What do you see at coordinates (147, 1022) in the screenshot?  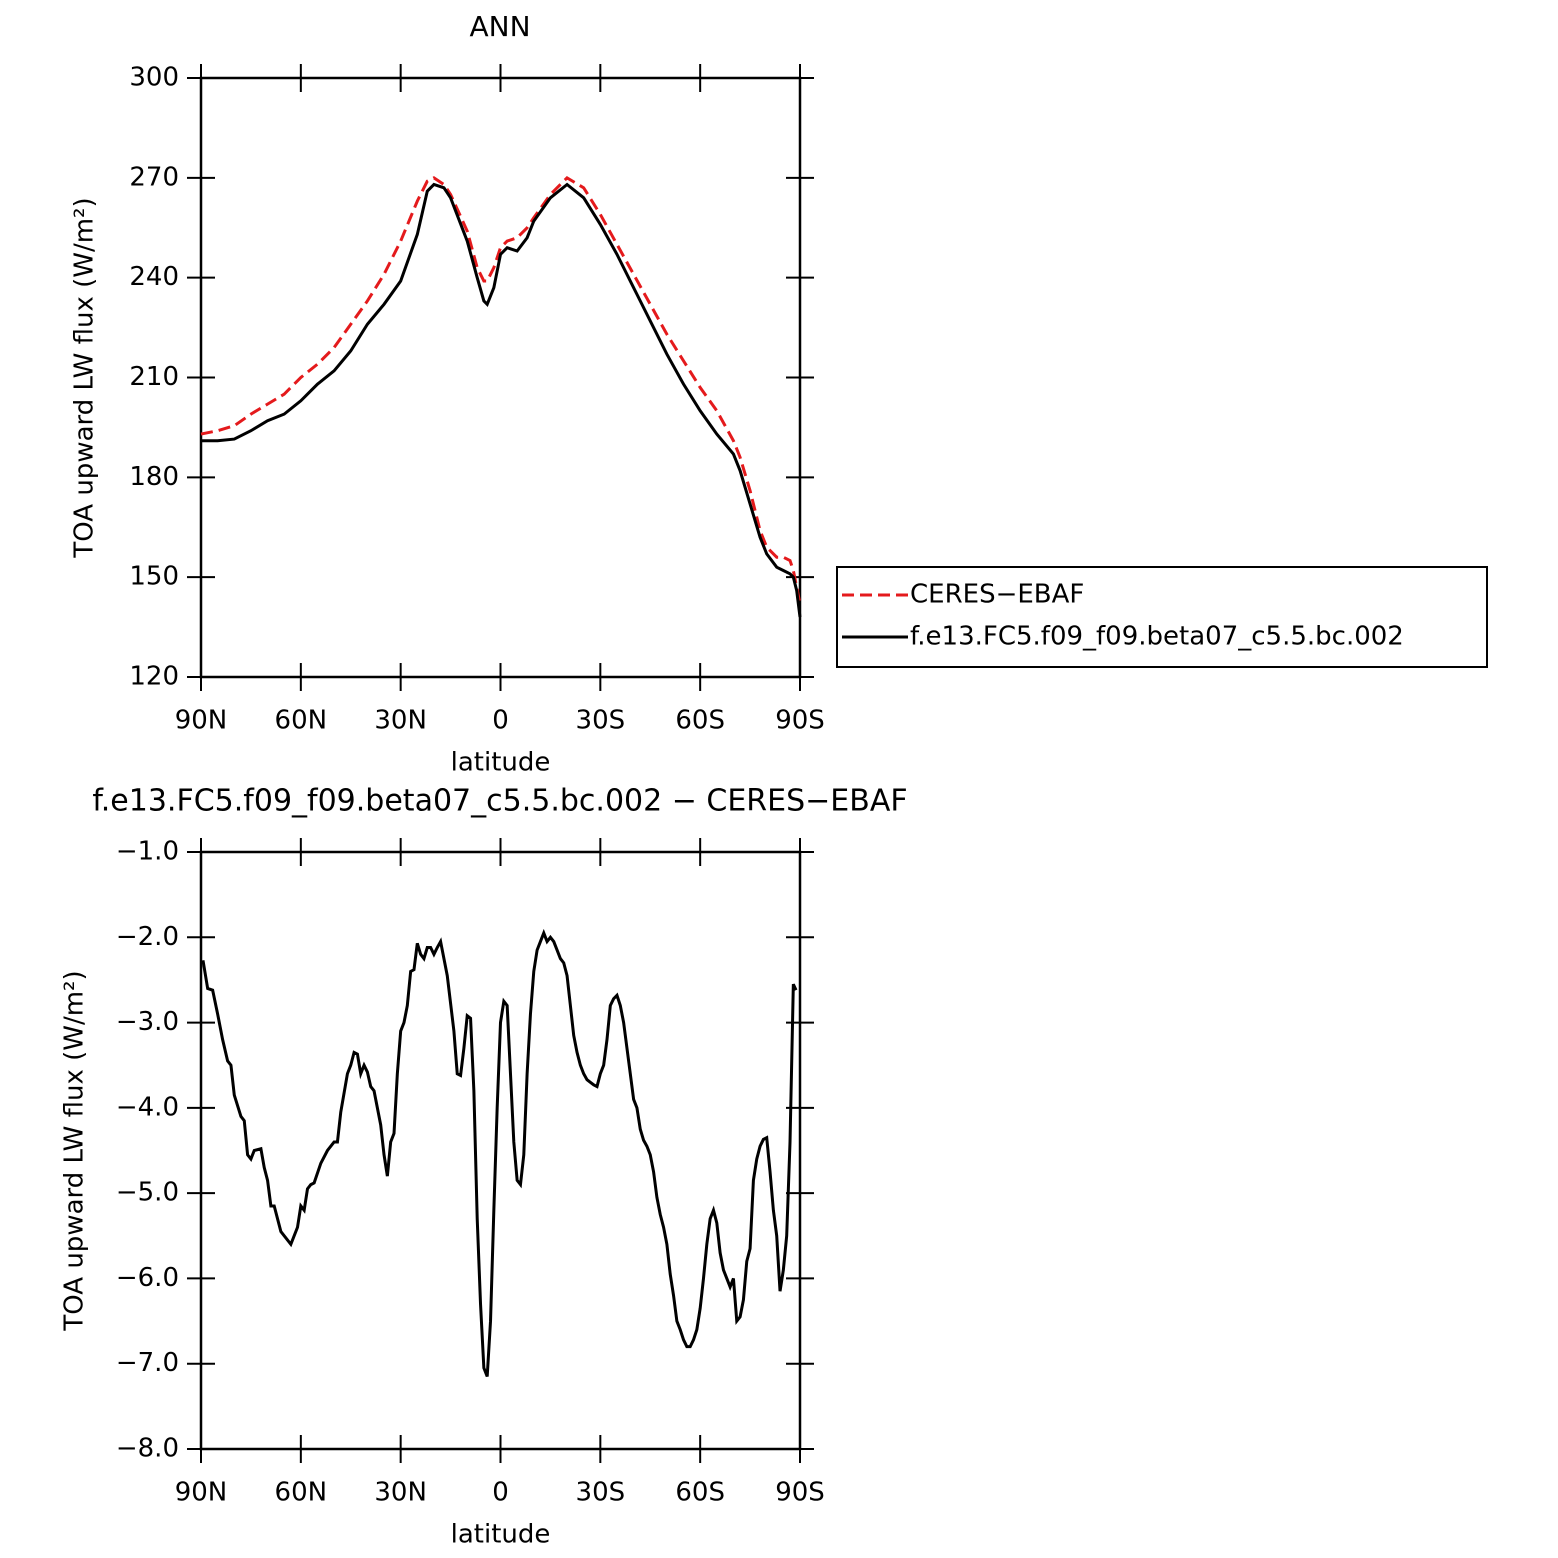 I see `y-tick-label: −3.0` at bounding box center [147, 1022].